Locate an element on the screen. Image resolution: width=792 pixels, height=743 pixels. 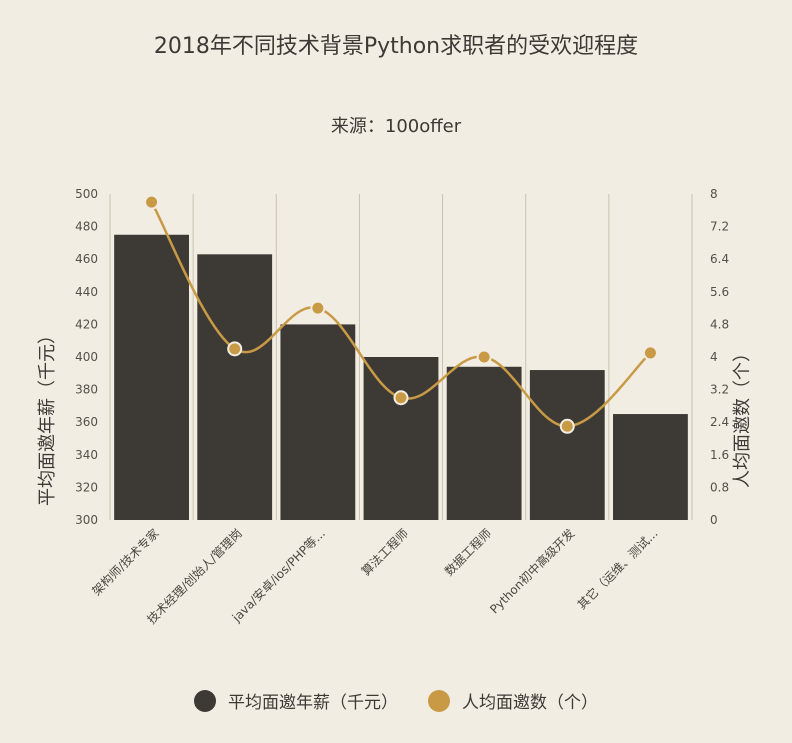
legend-label-invites: 人均面邀数（个） is located at coordinates (530, 703).